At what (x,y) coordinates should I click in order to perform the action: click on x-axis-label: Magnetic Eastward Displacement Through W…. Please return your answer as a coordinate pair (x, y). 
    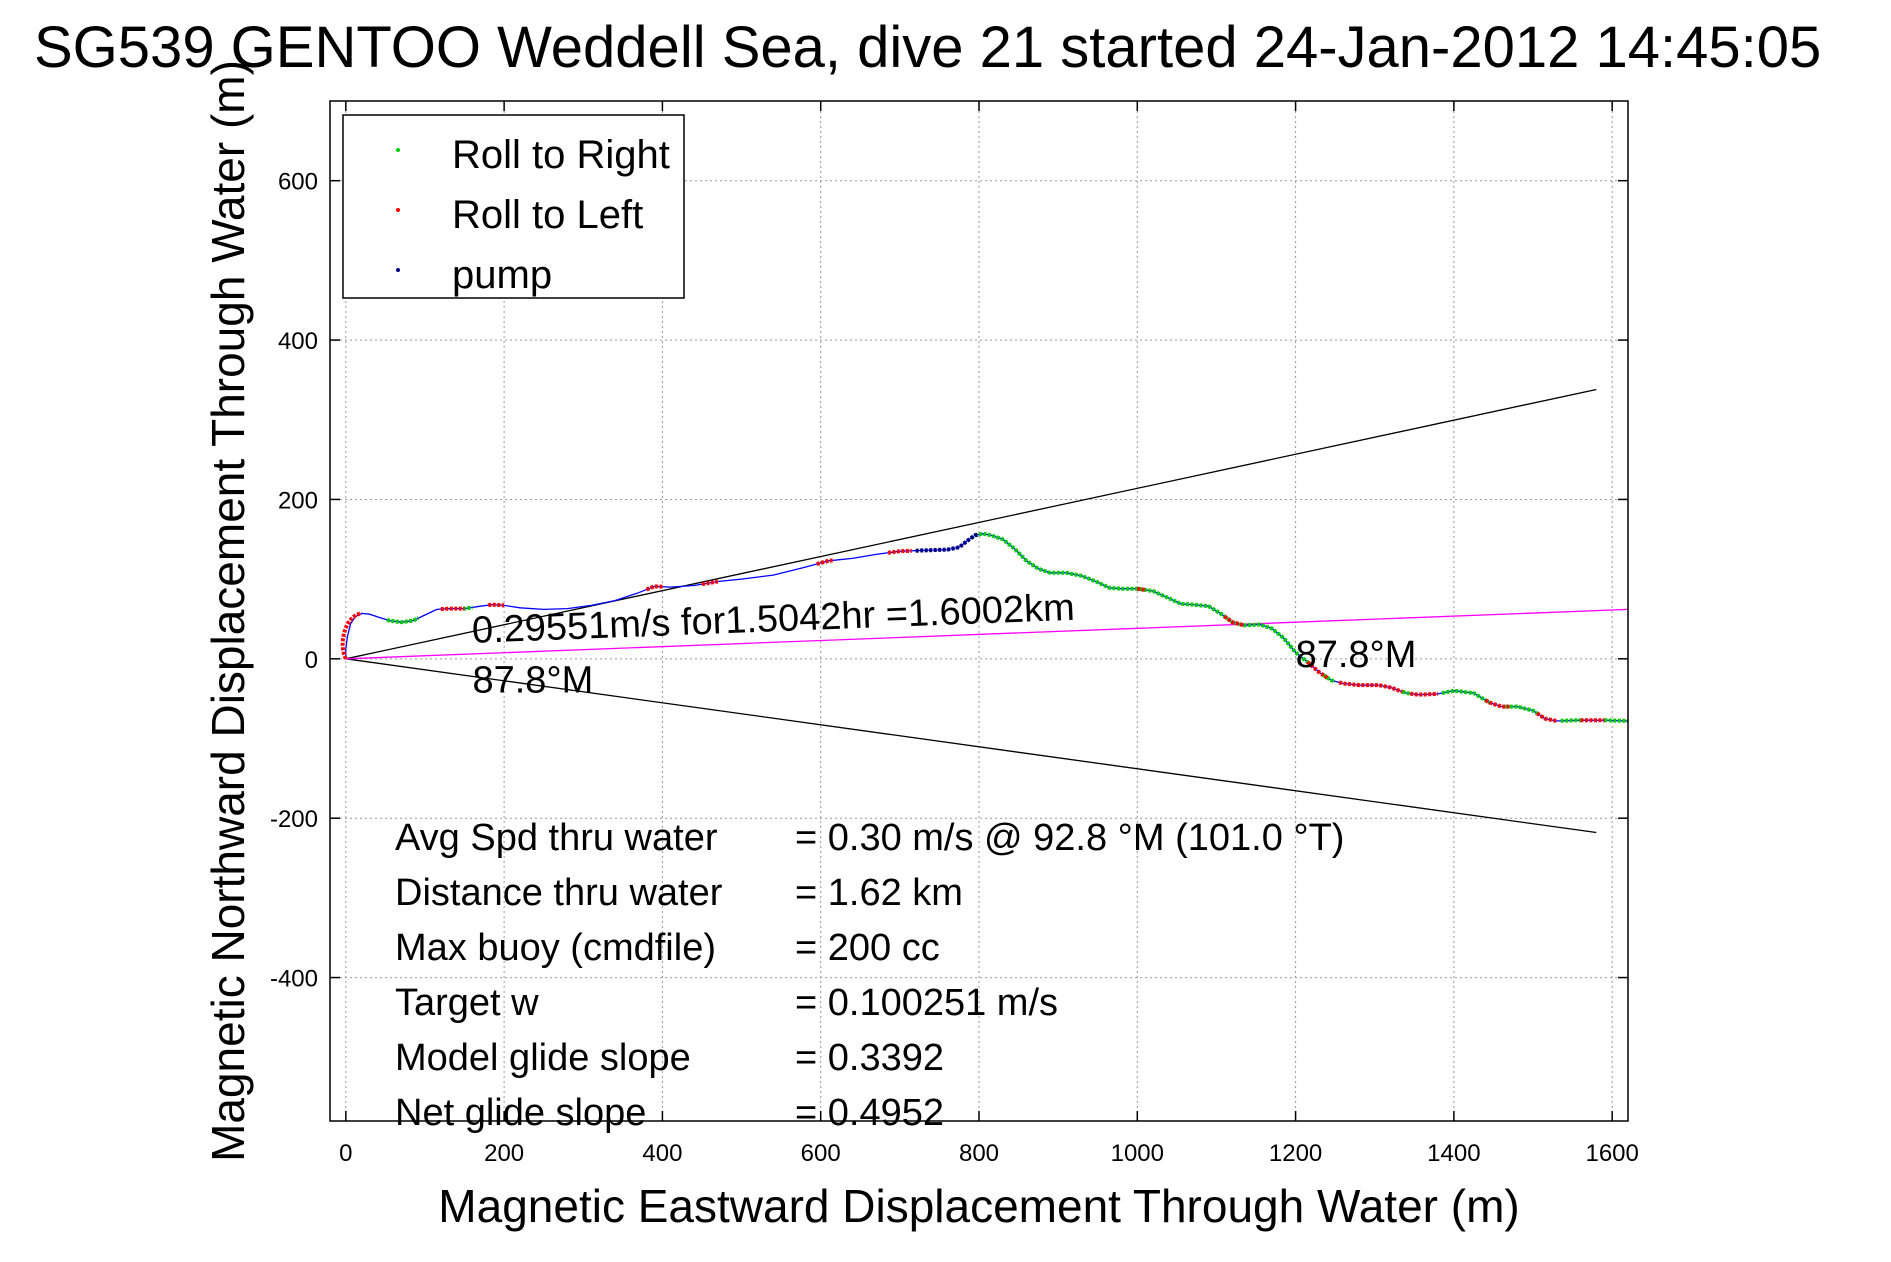
    Looking at the image, I should click on (978, 1206).